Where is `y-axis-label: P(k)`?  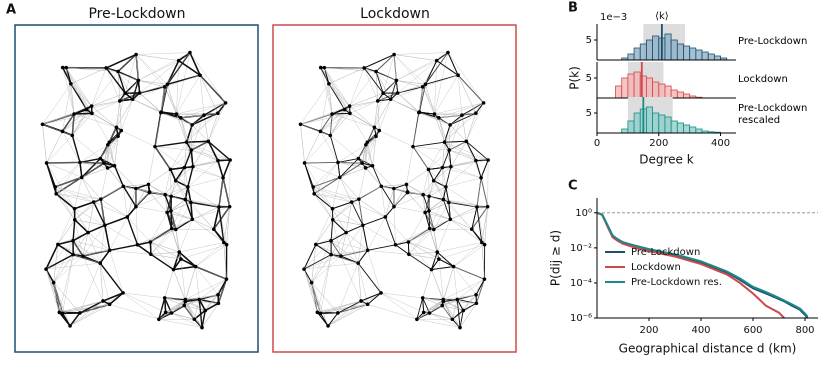 y-axis-label: P(k) is located at coordinates (575, 78).